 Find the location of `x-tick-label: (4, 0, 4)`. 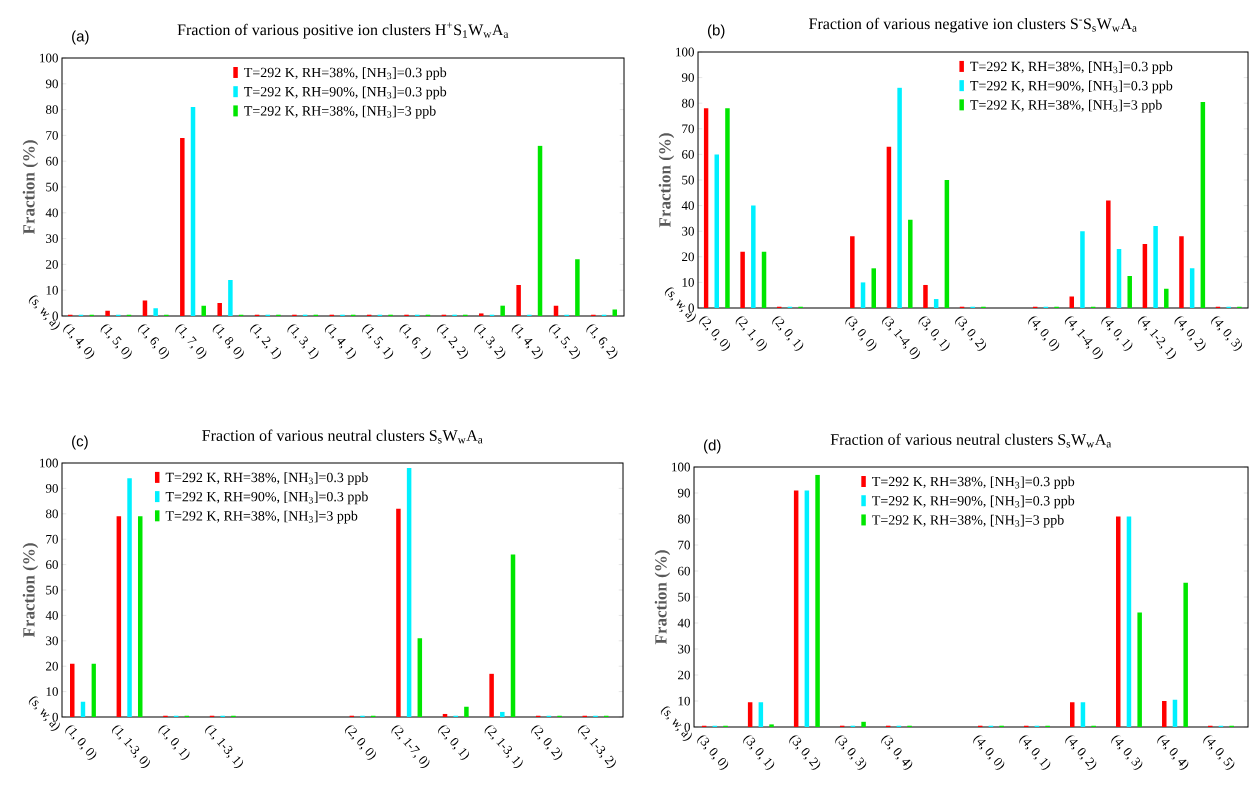

x-tick-label: (4, 0, 4) is located at coordinates (1173, 752).